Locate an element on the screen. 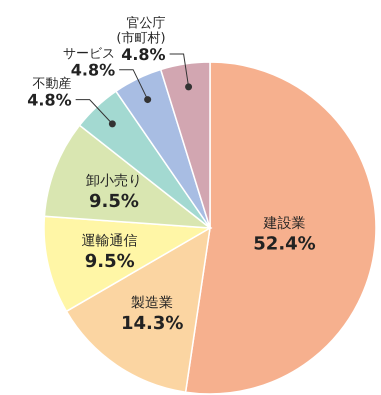 The image size is (381, 395). data-label: 52.4% is located at coordinates (284, 244).